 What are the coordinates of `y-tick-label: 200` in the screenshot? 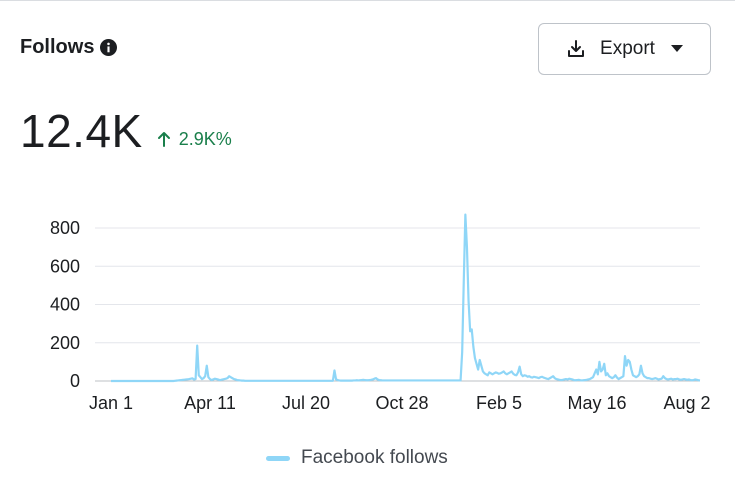 It's located at (65, 343).